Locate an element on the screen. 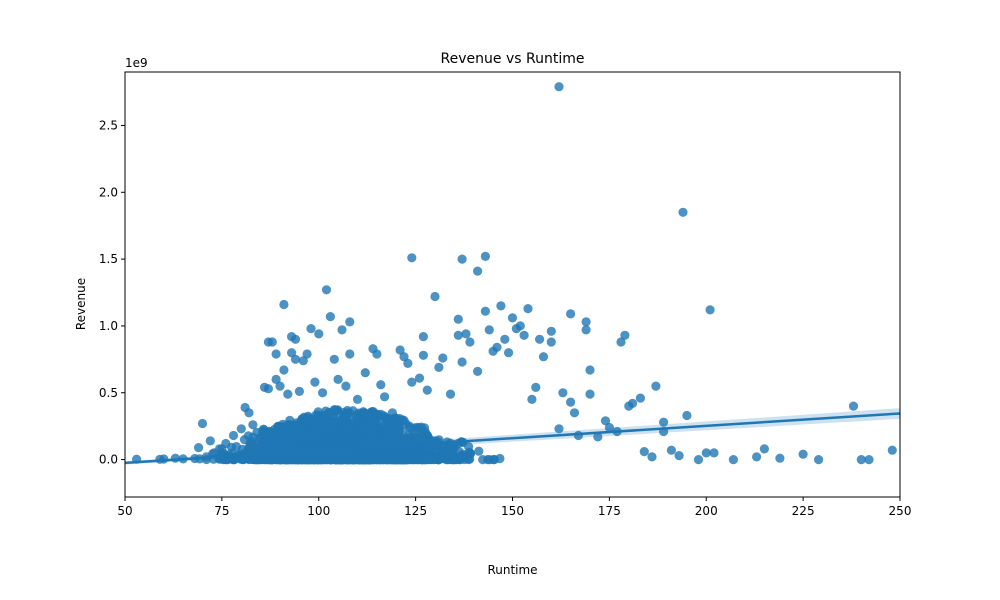  y-tick-label: 2.5 is located at coordinates (108, 125).